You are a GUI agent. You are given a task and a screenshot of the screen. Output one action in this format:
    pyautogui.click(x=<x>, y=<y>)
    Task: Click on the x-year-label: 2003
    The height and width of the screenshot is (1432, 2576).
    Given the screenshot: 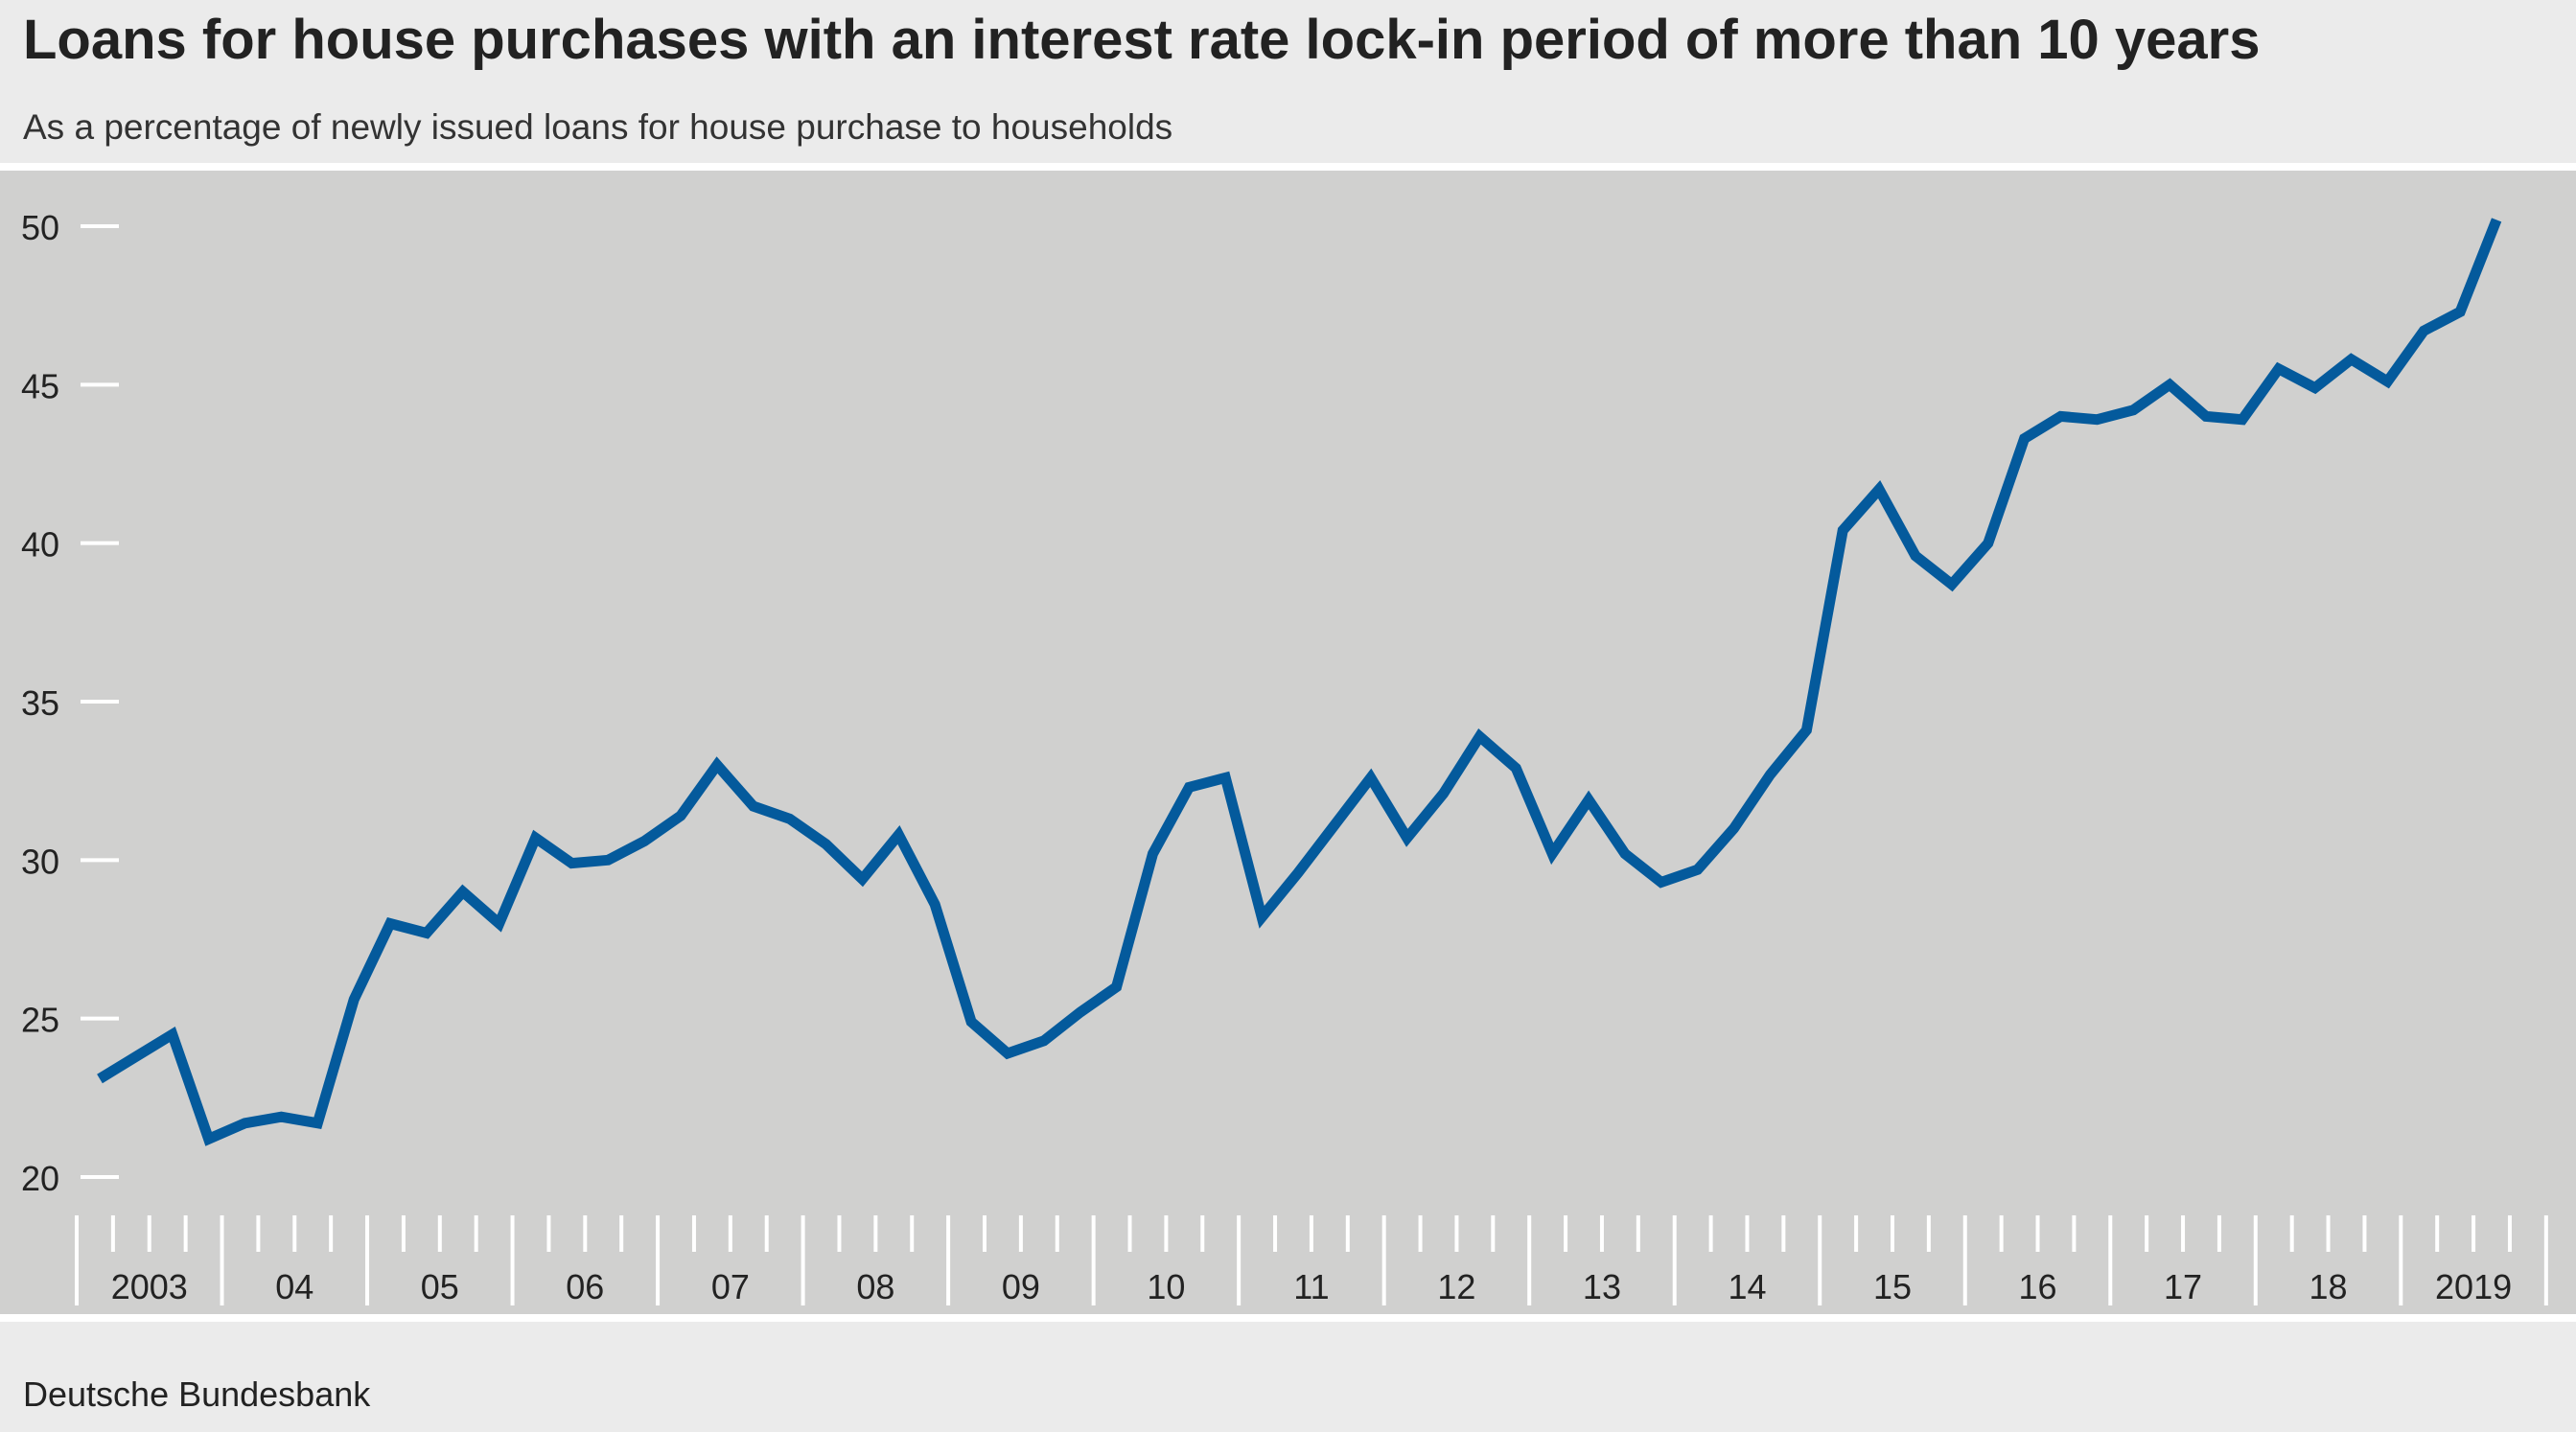 What is the action you would take?
    pyautogui.click(x=150, y=1286)
    